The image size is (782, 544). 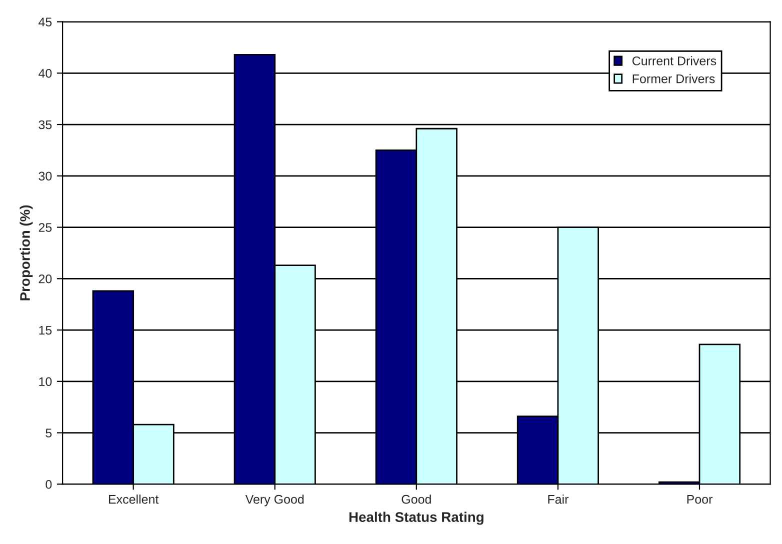 What do you see at coordinates (49, 433) in the screenshot?
I see `y-tick-label: 5` at bounding box center [49, 433].